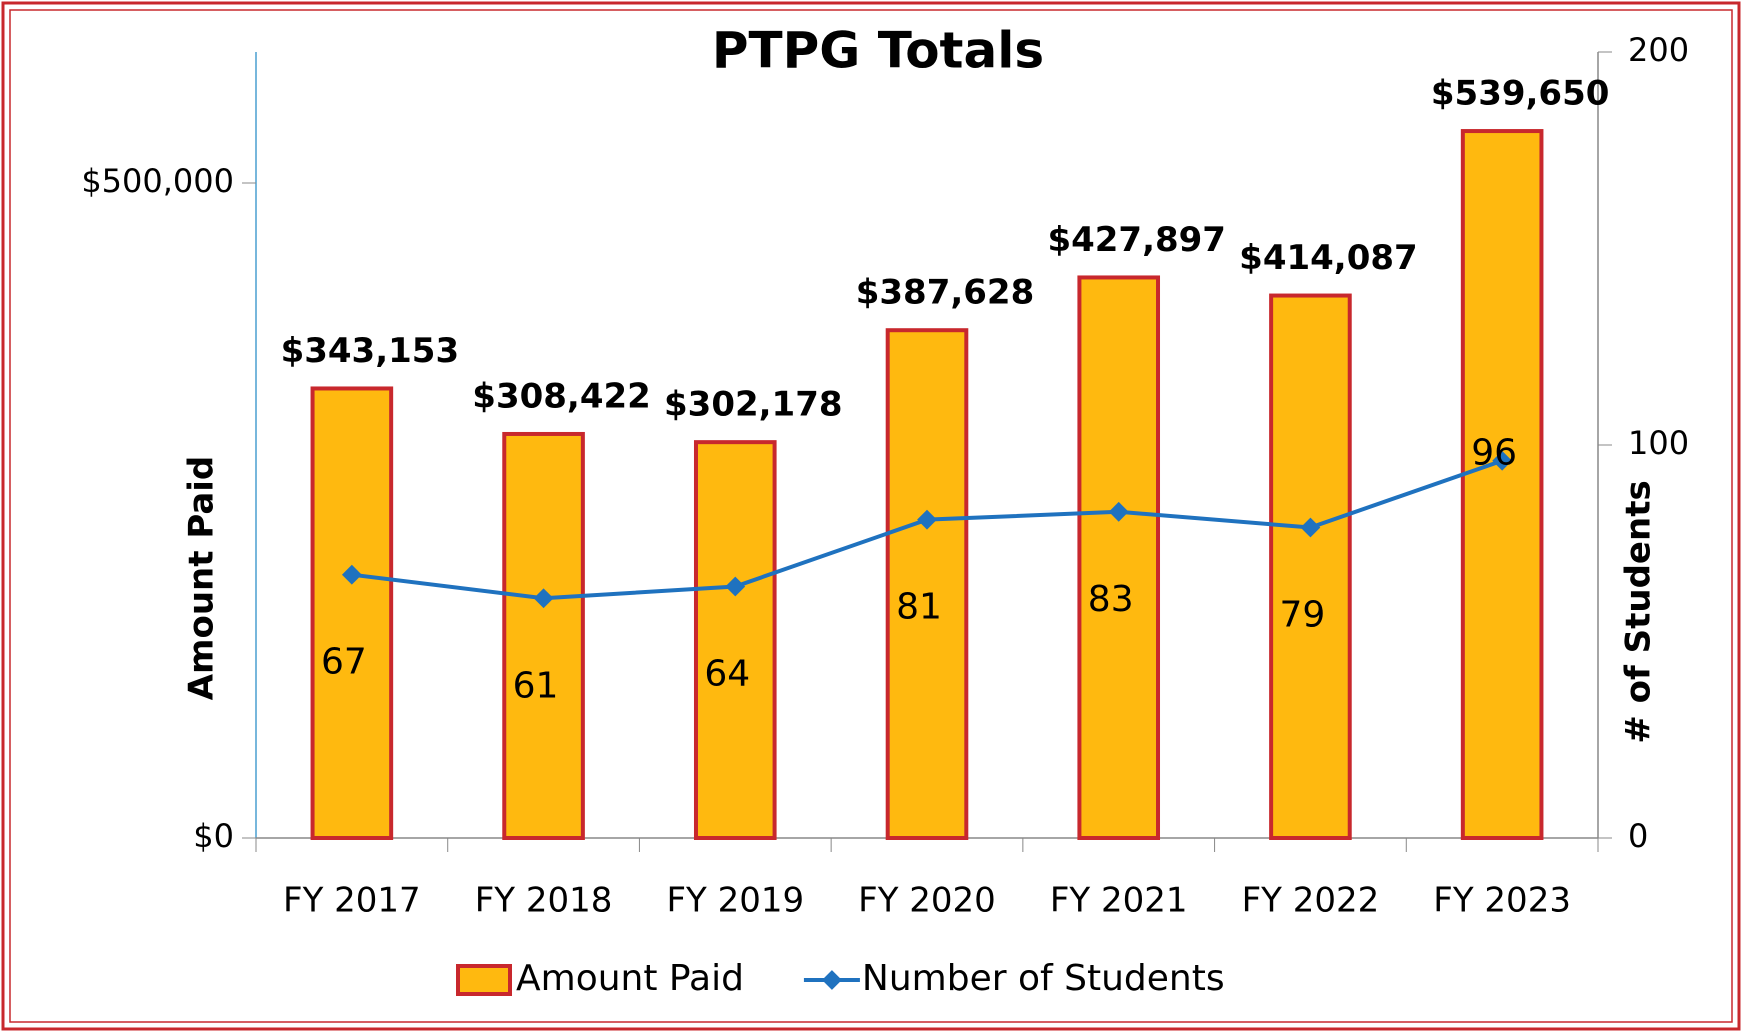 The height and width of the screenshot is (1032, 1742). I want to click on legend-label: Amount Paid, so click(630, 978).